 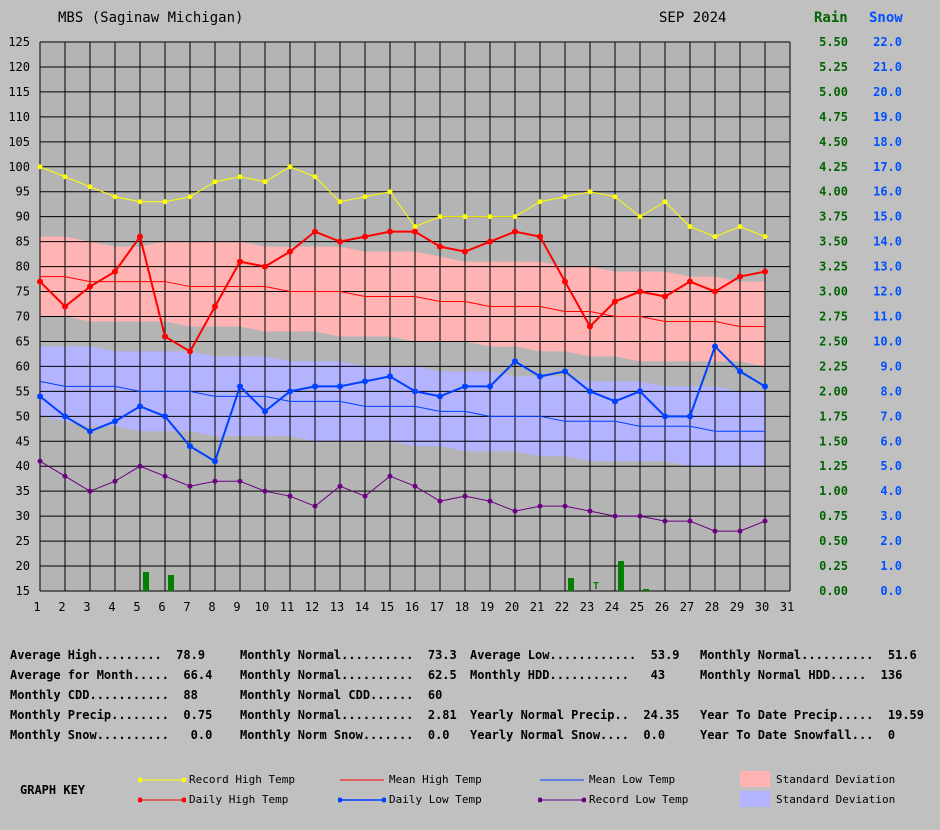 What do you see at coordinates (23, 217) in the screenshot?
I see `y-tick-label: 90` at bounding box center [23, 217].